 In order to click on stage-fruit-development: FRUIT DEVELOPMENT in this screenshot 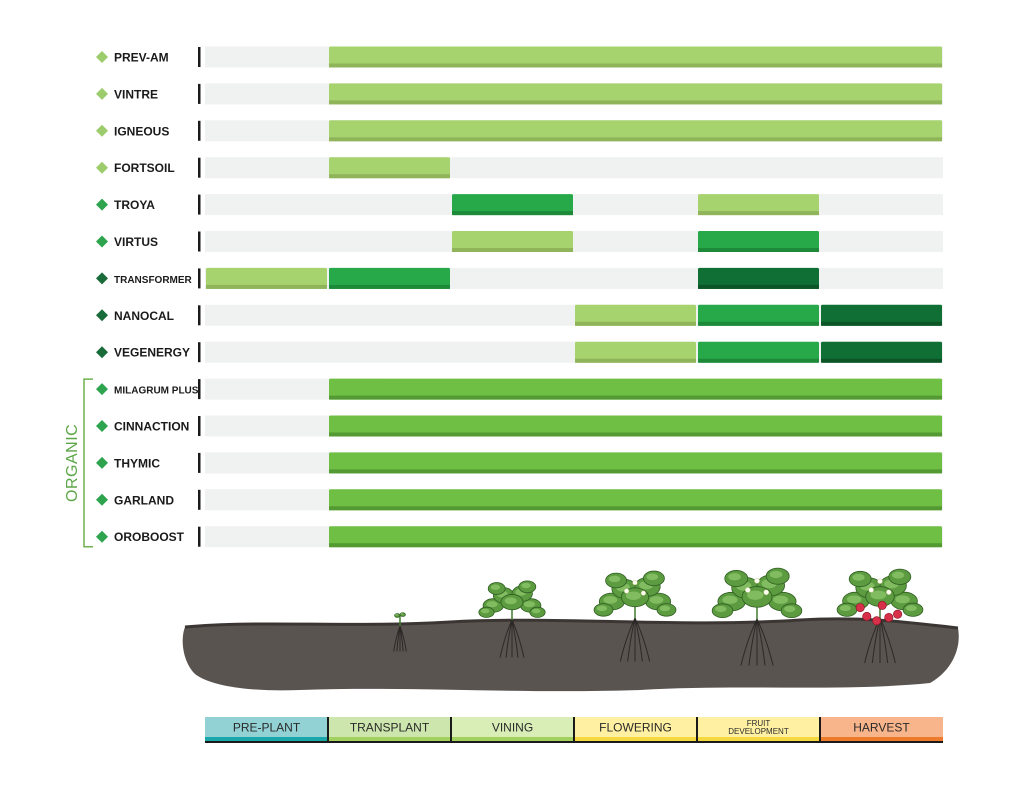, I will do `click(758, 729)`.